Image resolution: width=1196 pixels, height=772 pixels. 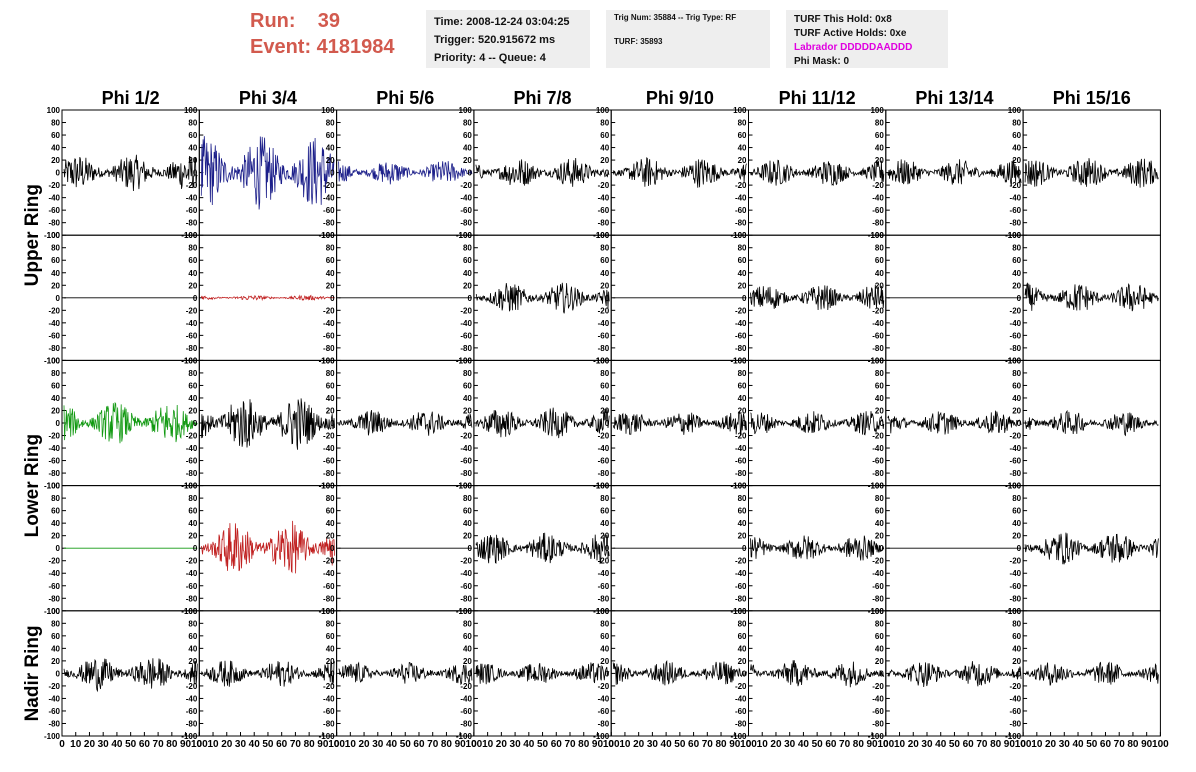 What do you see at coordinates (199, 744) in the screenshot?
I see `x-tick-label: 100` at bounding box center [199, 744].